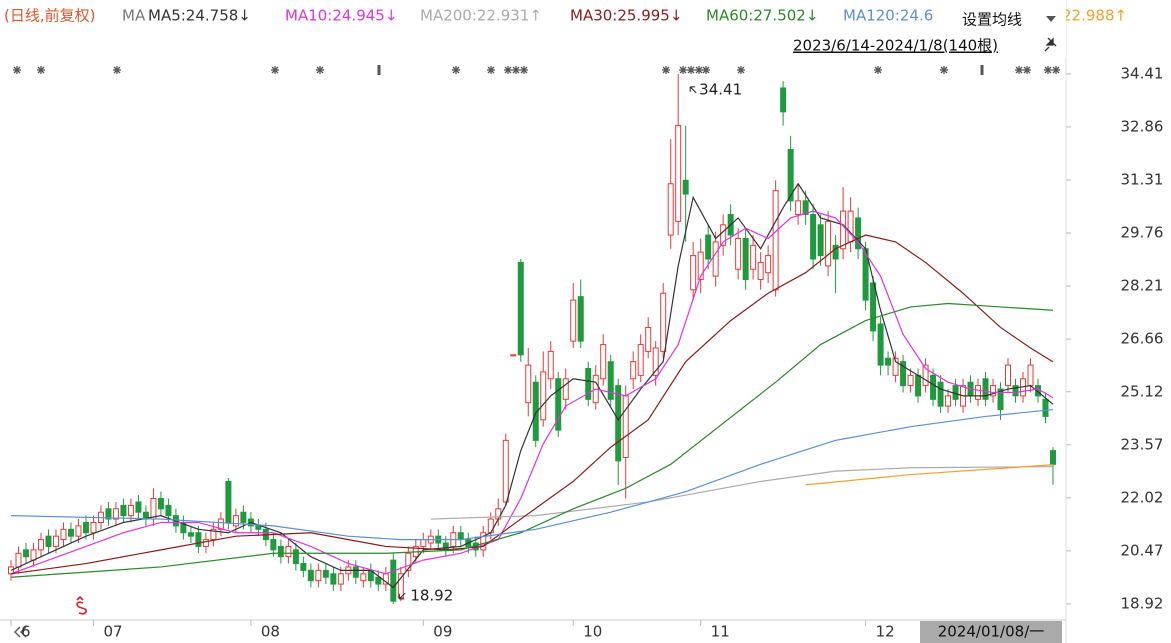 This screenshot has width=1171, height=643. I want to click on pin-icon, so click(1050, 44).